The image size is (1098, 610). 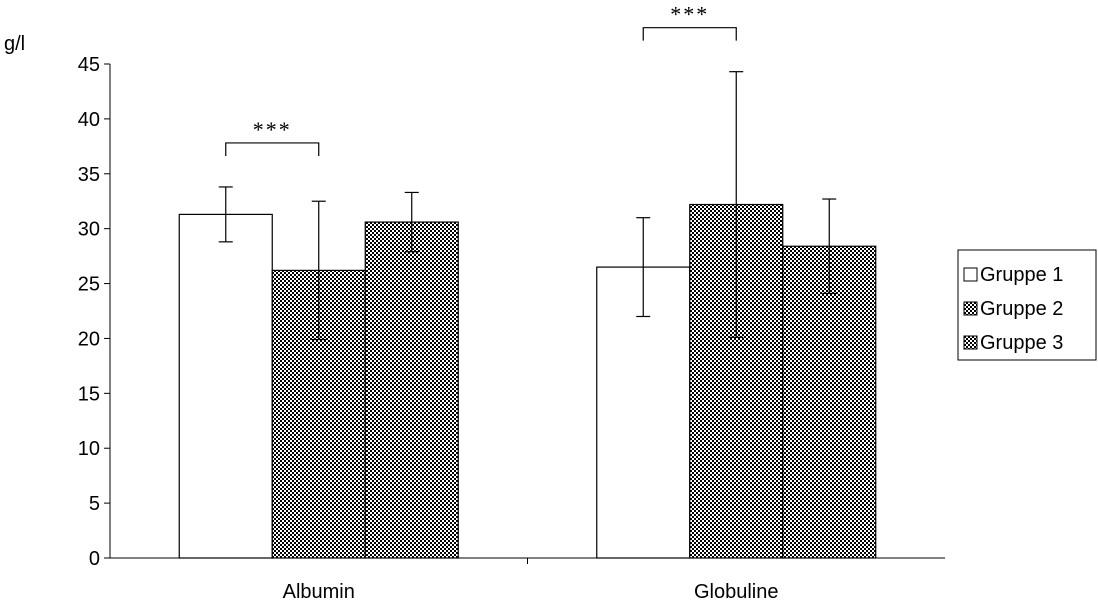 I want to click on bar-gruppe-3-albumin, so click(x=411, y=390).